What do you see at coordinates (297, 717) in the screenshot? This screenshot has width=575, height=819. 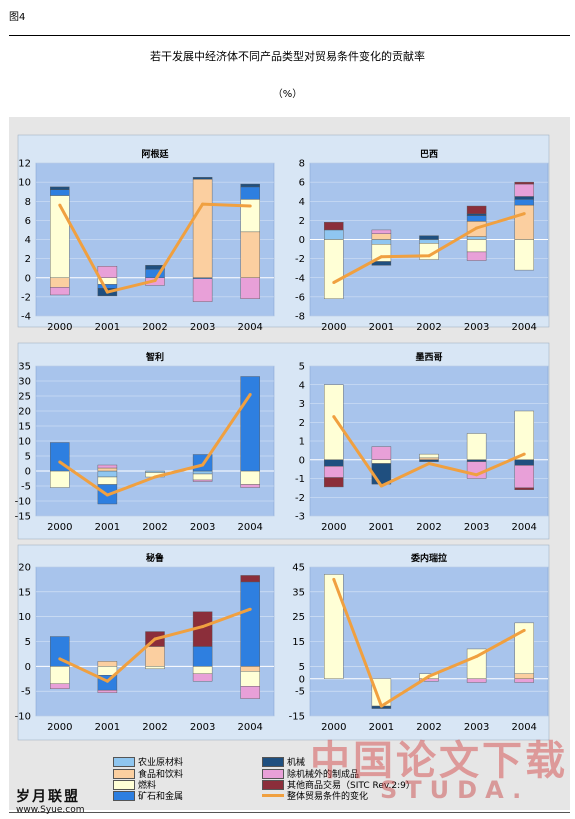 I see `y-tick-label: -15` at bounding box center [297, 717].